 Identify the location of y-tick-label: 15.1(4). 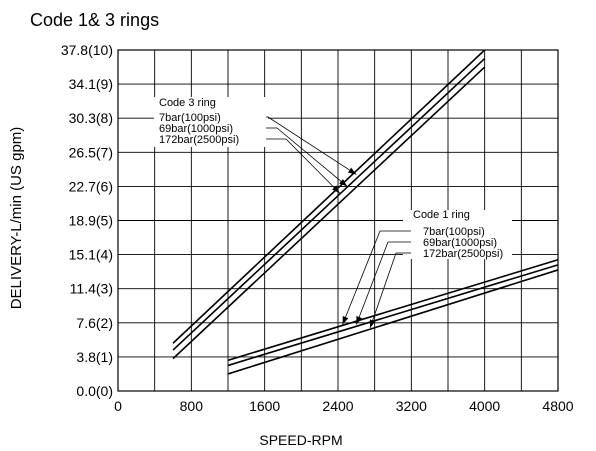
(91, 255).